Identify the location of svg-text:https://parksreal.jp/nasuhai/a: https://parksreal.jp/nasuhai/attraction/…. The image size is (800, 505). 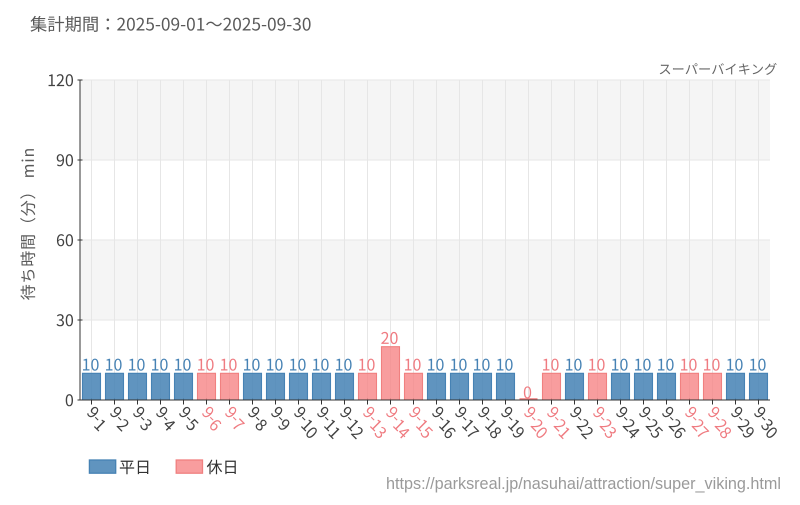
(583, 484).